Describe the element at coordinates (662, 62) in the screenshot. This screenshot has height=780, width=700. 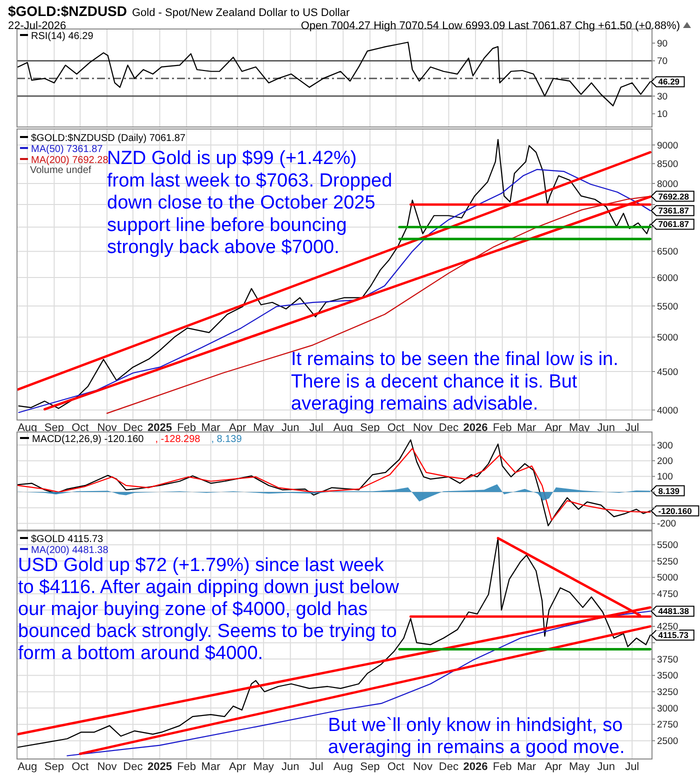
I see `y-tick-label: 70` at that location.